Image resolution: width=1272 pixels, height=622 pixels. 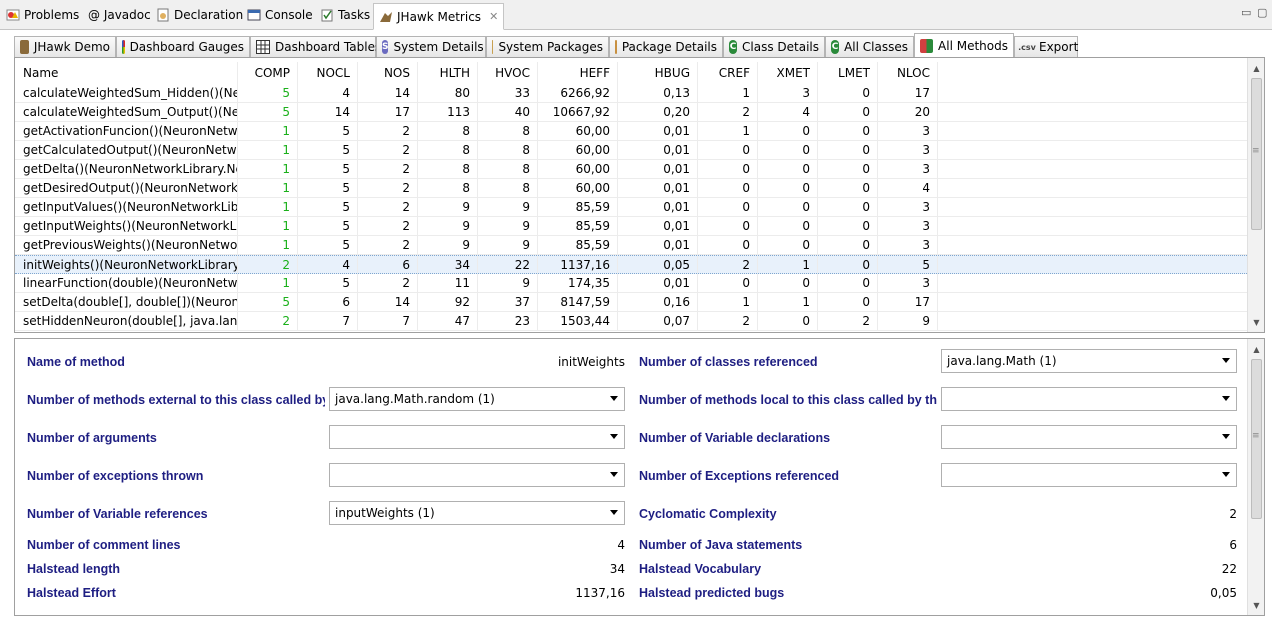 What do you see at coordinates (964, 45) in the screenshot?
I see `tab-all-methods: All Methods` at bounding box center [964, 45].